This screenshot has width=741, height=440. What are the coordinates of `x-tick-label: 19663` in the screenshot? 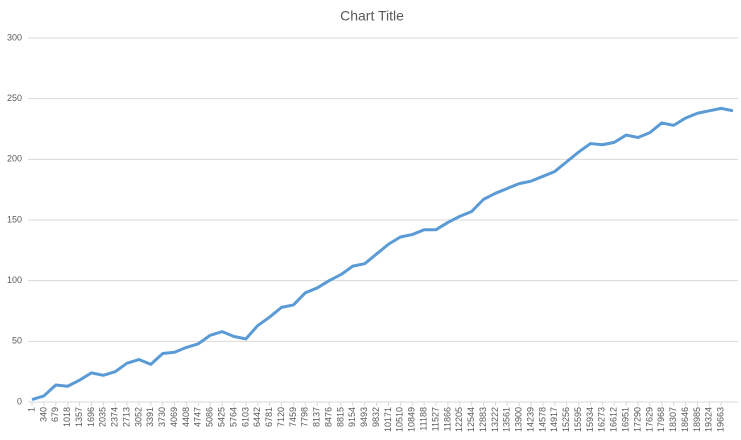 It's located at (721, 419).